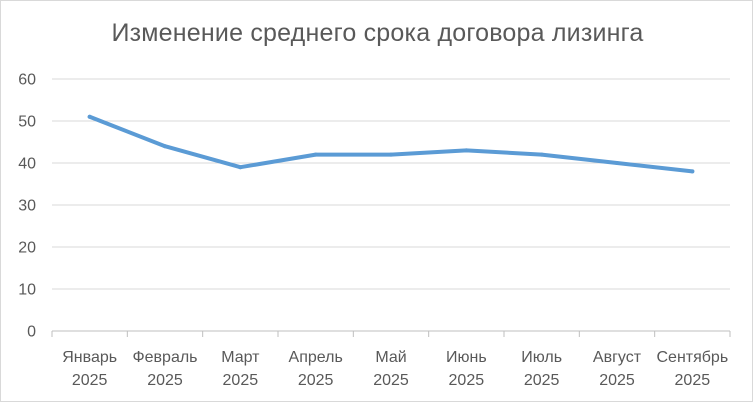 The image size is (753, 403). I want to click on x-axis, so click(391, 333).